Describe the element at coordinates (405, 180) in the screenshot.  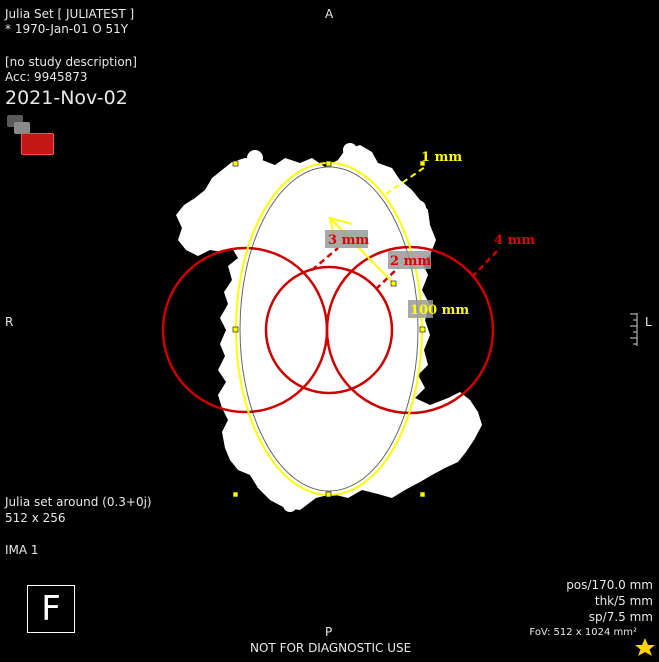
I see `leader-line-1mm` at that location.